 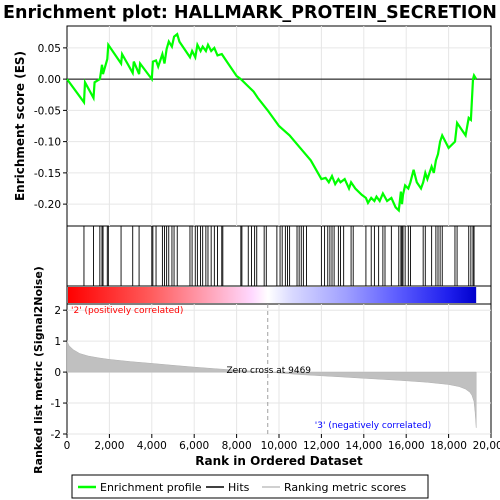 I want to click on x-tick-label: 2,000, so click(x=109, y=446).